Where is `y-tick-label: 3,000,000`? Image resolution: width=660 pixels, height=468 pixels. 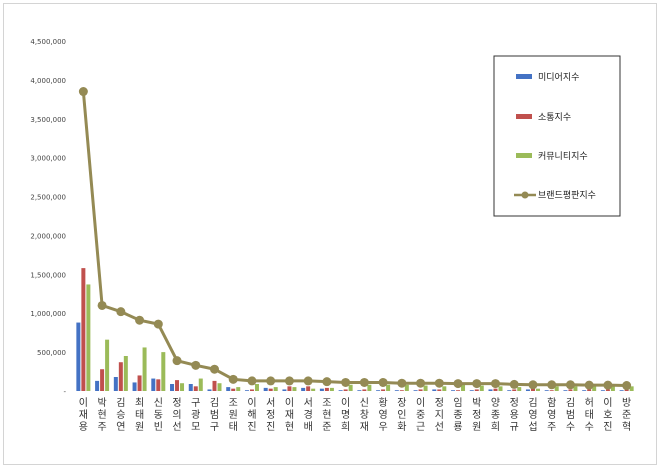
y-tick-label: 3,000,000 is located at coordinates (48, 159).